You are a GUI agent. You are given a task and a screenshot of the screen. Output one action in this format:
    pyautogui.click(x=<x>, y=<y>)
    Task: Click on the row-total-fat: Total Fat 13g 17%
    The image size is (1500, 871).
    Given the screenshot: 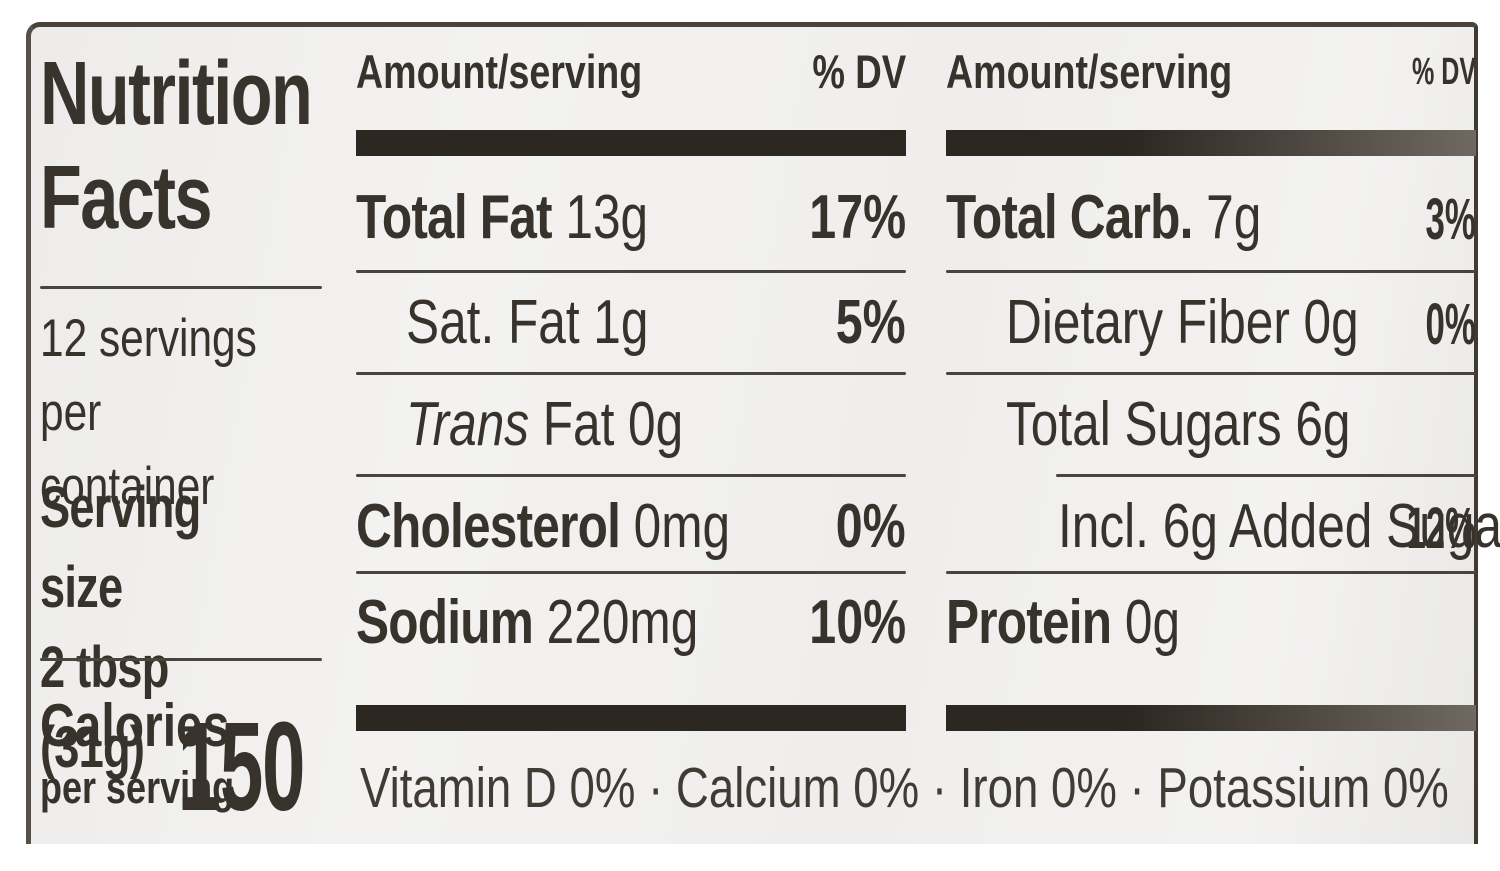 What is the action you would take?
    pyautogui.click(x=631, y=219)
    